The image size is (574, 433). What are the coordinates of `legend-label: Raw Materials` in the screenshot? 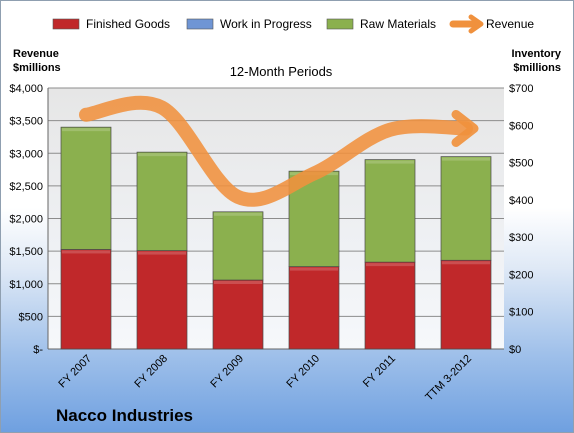 It's located at (398, 24).